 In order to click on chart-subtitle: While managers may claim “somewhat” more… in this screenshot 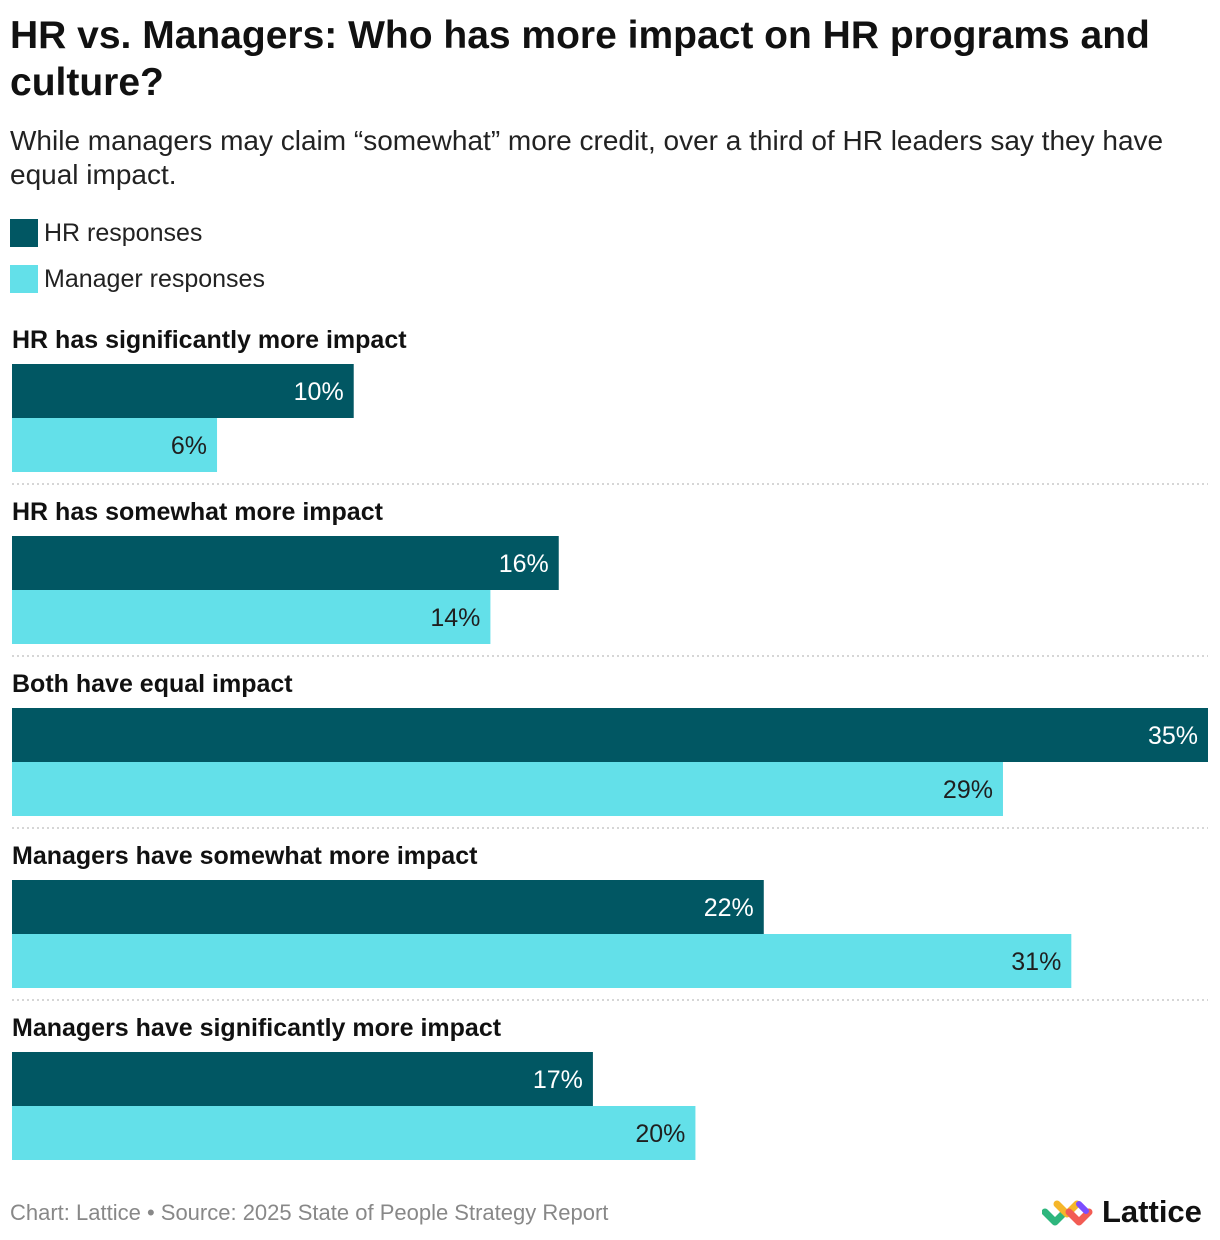, I will do `click(587, 157)`.